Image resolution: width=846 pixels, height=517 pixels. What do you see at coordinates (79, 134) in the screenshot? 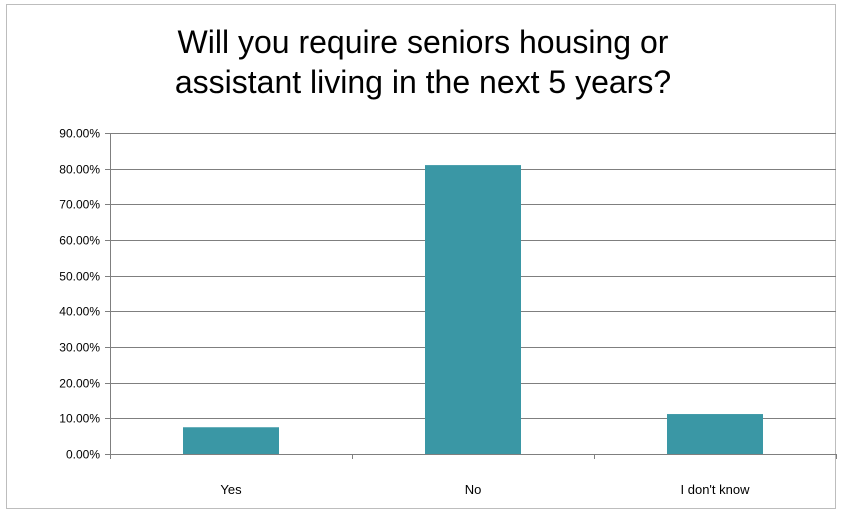
I see `y-tick-label: 90.00%` at bounding box center [79, 134].